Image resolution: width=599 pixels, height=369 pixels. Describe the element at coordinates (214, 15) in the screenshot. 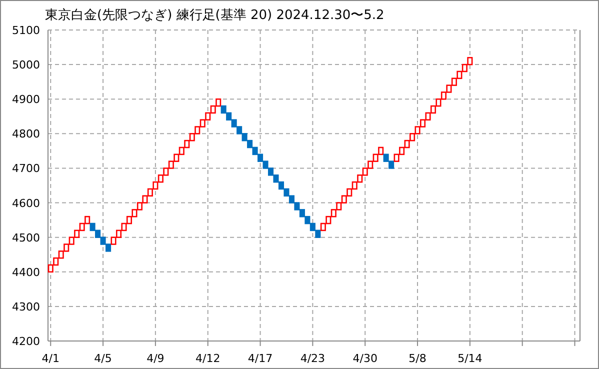

I see `chart-title: 東京白金(先限つなぎ) 練行足(基準 20) 2024.12.30〜5.2` at that location.